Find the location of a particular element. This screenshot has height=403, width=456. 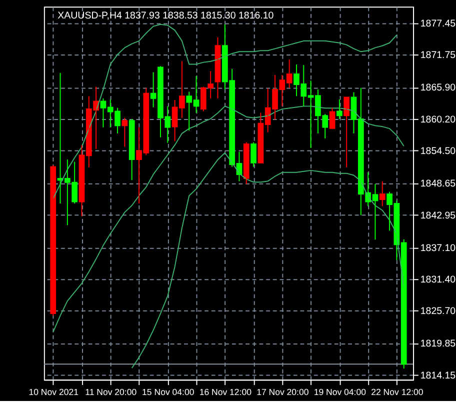

y-tick-label: 1825.70 is located at coordinates (438, 312).